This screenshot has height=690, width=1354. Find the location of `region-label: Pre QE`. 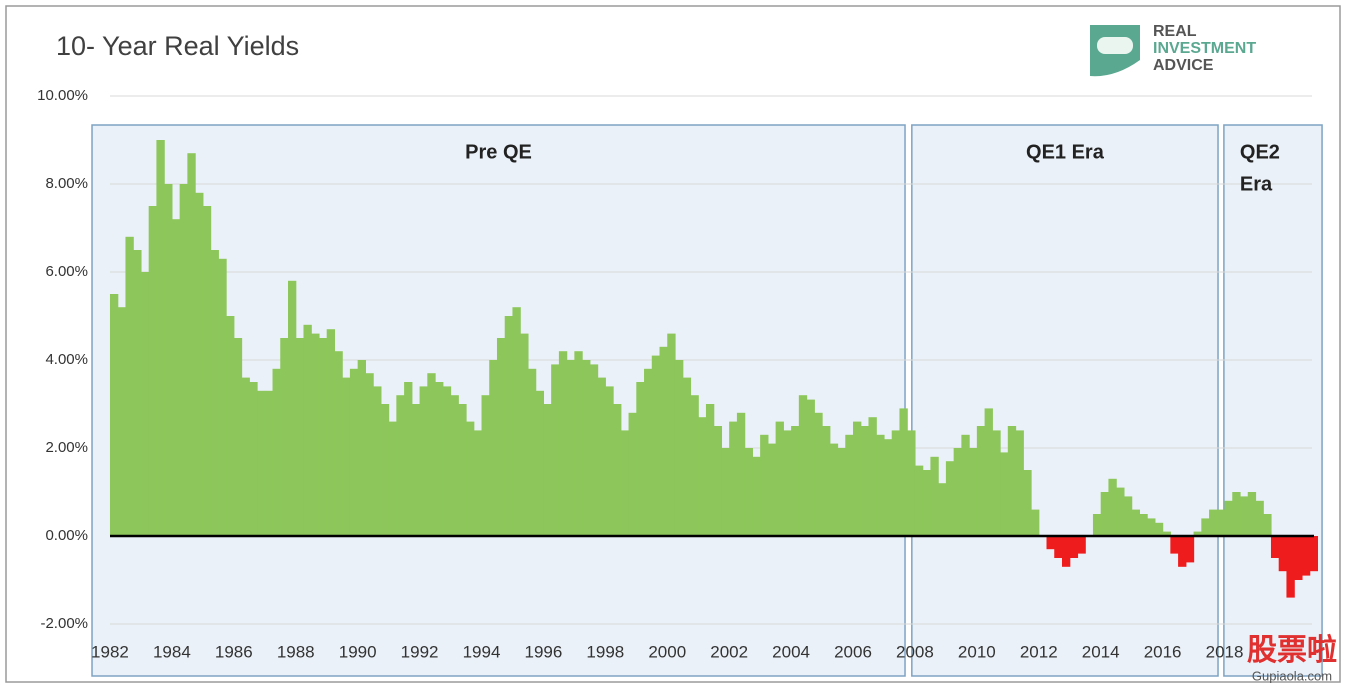

region-label: Pre QE is located at coordinates (498, 152).